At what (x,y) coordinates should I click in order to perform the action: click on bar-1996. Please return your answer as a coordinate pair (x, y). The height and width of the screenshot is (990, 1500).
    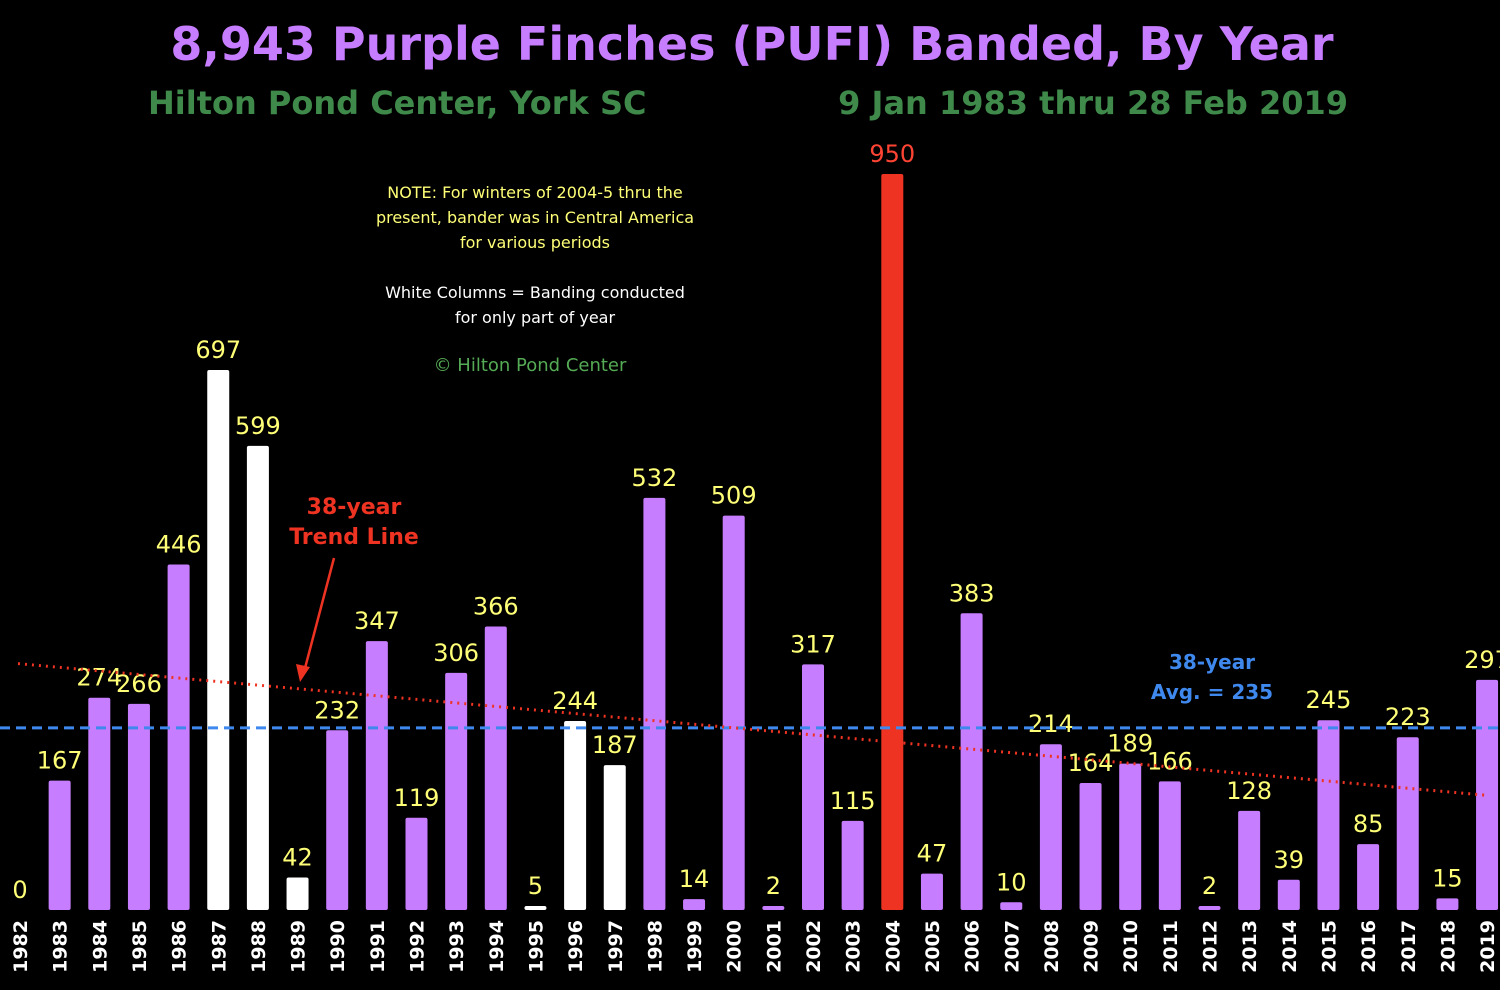
    Looking at the image, I should click on (575, 815).